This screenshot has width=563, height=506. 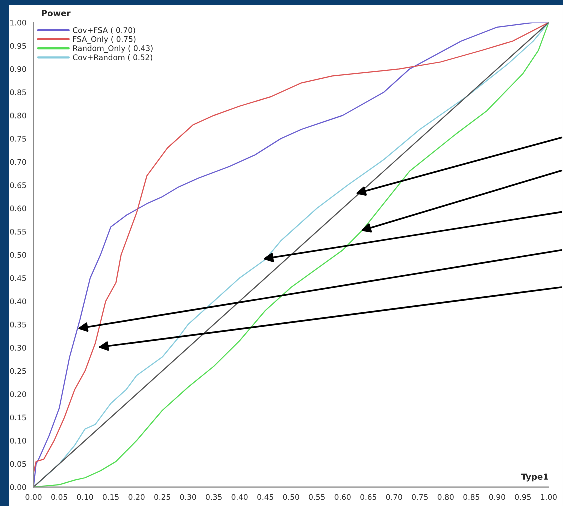 I want to click on y-axis-title: Power, so click(x=56, y=13).